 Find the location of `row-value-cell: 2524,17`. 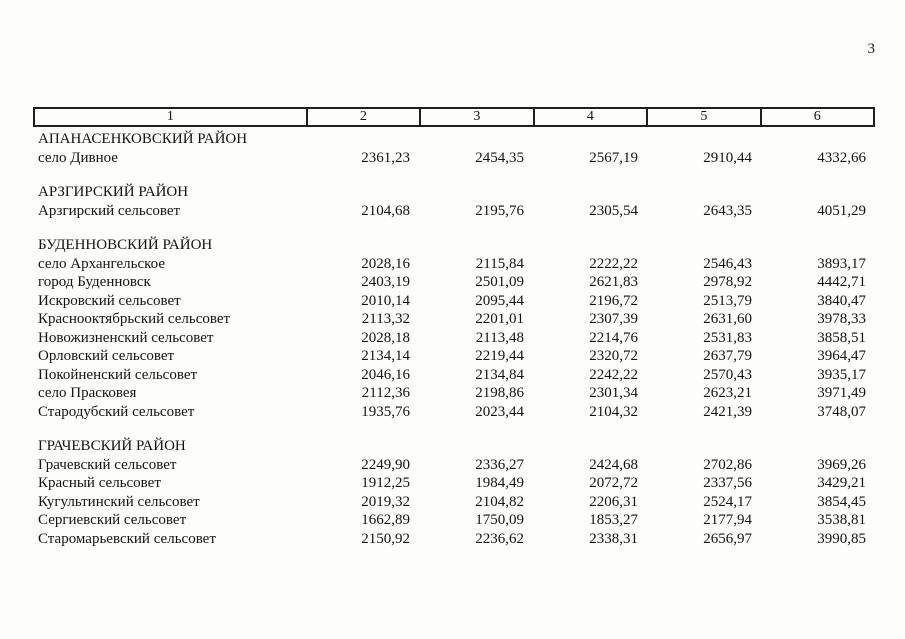

row-value-cell: 2524,17 is located at coordinates (727, 501).